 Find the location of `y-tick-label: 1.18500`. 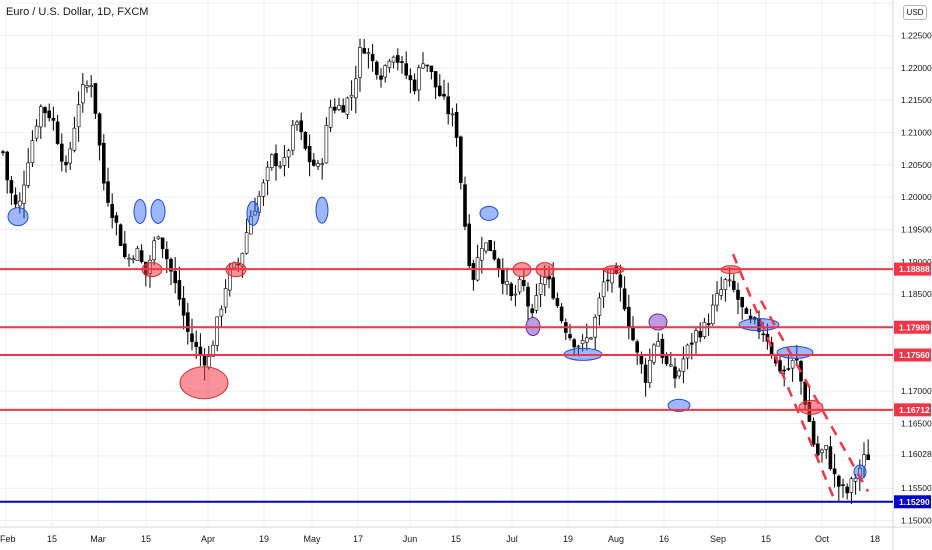

y-tick-label: 1.18500 is located at coordinates (916, 294).